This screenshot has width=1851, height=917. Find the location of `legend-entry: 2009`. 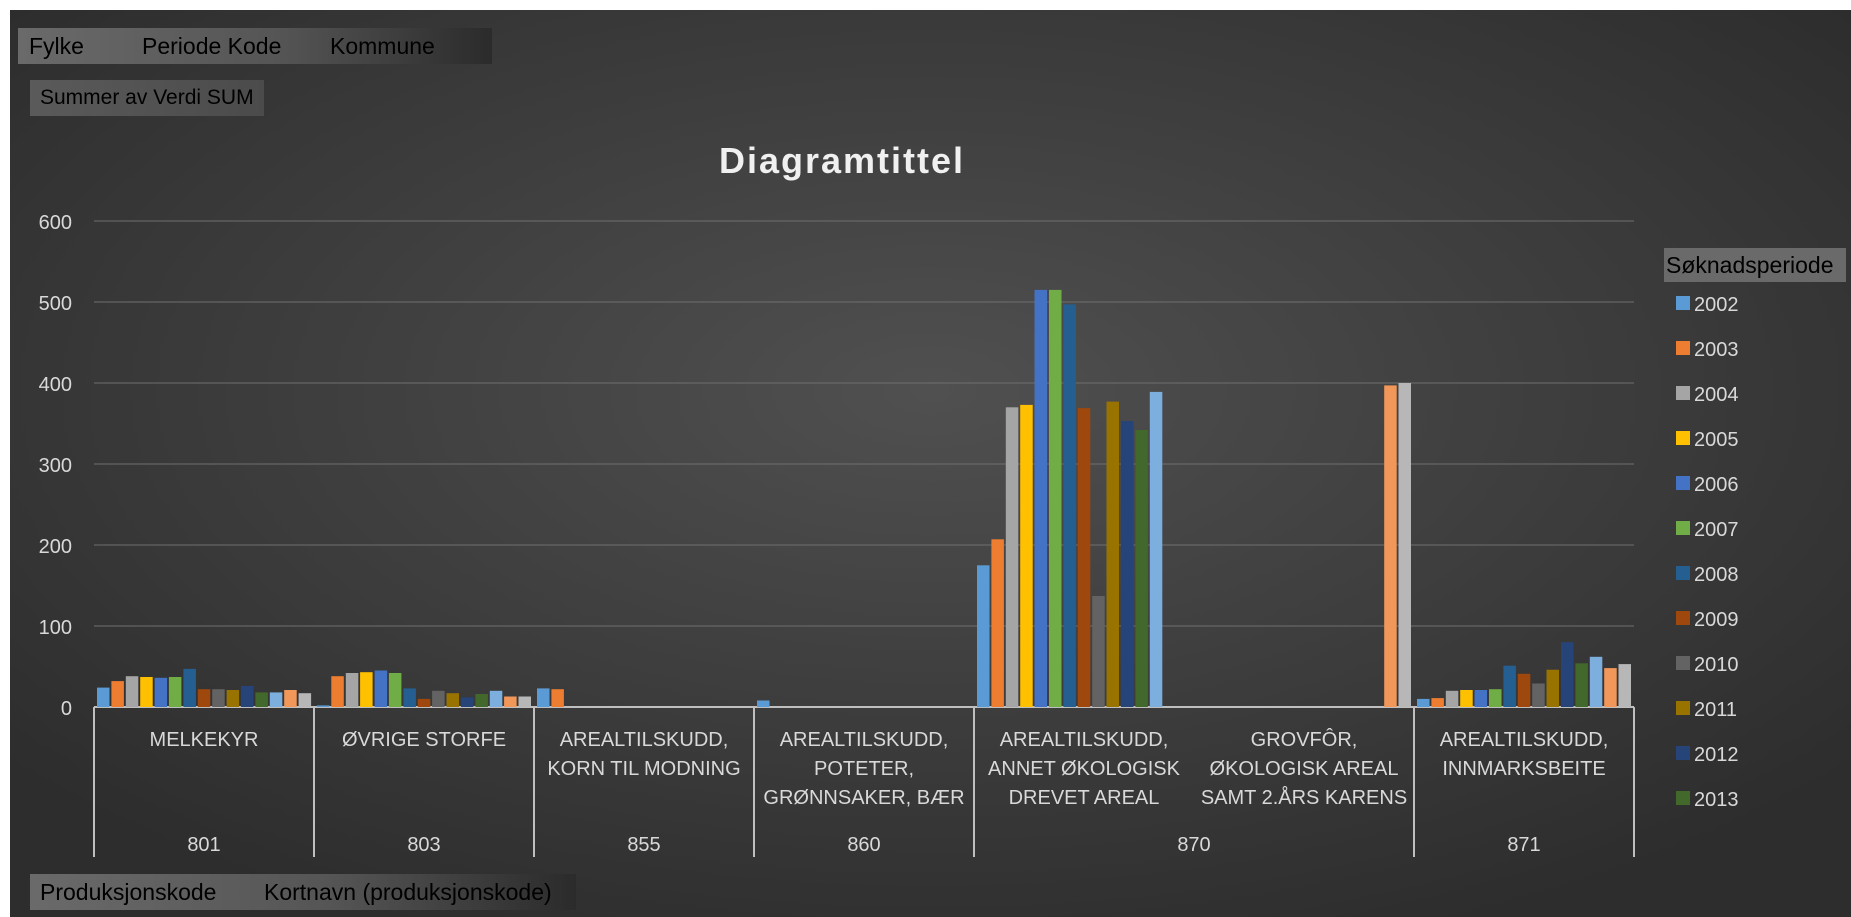

legend-entry: 2009 is located at coordinates (1716, 620).